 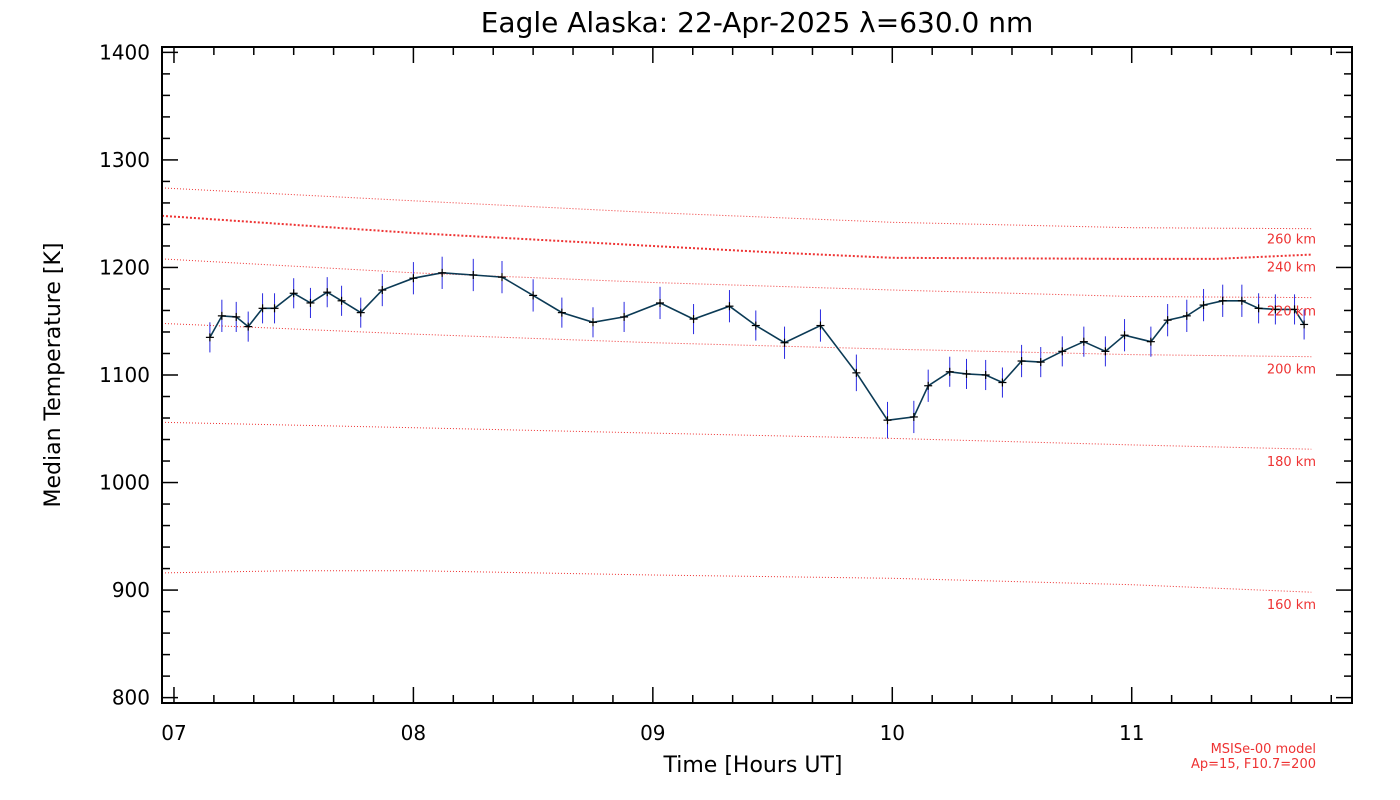 I want to click on x-tick-label: 08, so click(x=413, y=733).